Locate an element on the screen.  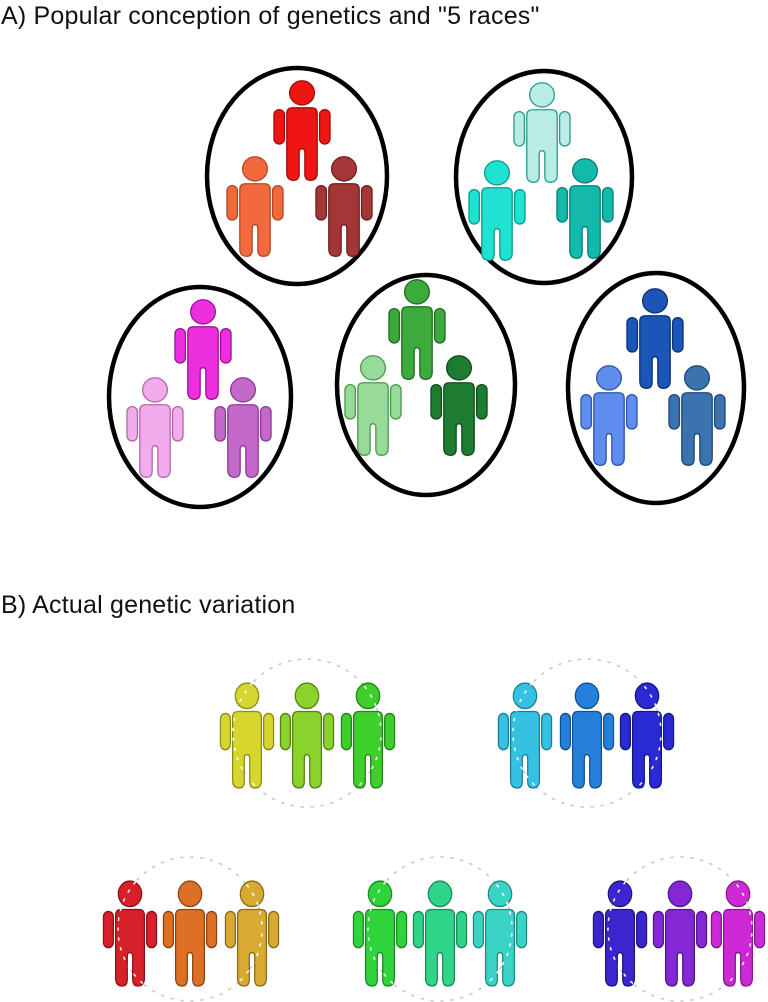
gradient-group-cyan-to-blue is located at coordinates (586, 733).